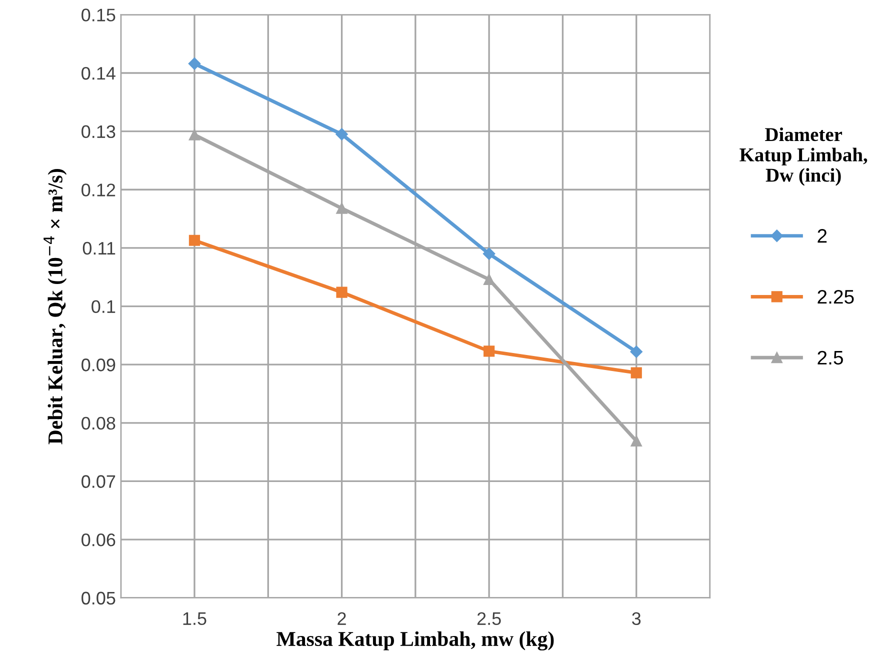 The width and height of the screenshot is (882, 668). I want to click on y-tick-label: 0.13, so click(99, 131).